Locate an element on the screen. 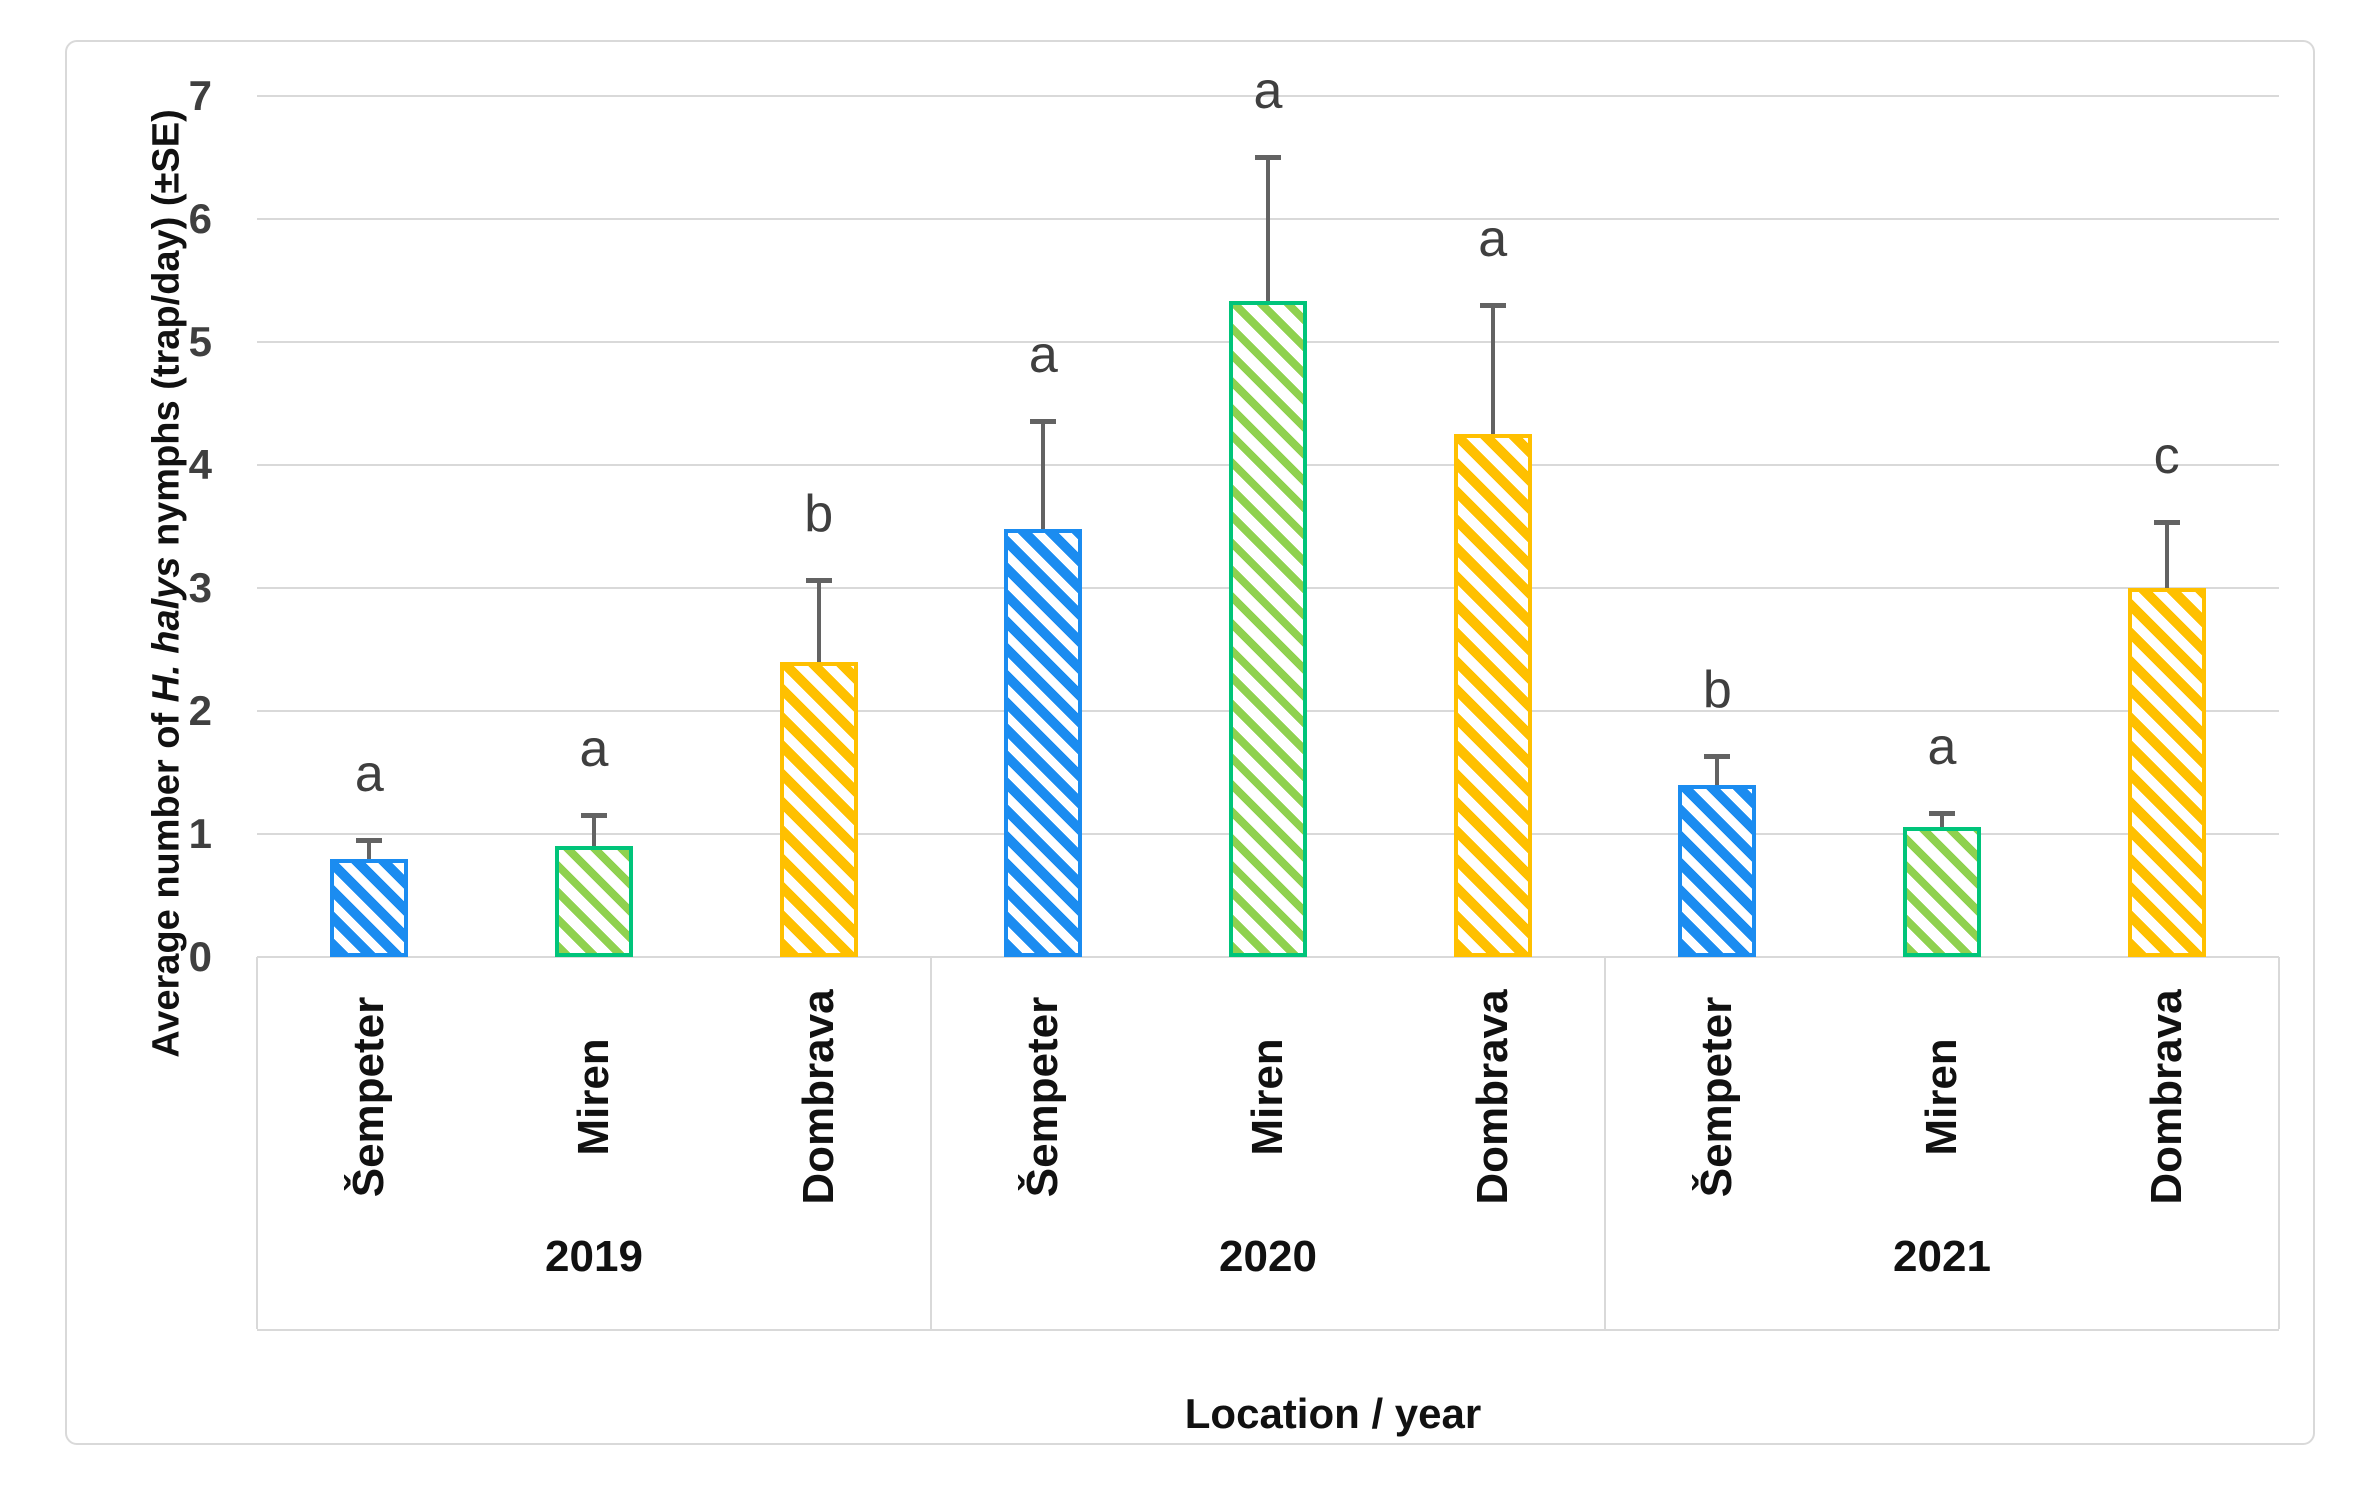 Image resolution: width=2361 pixels, height=1488 pixels. error-bar-cap-2020-Šempeter is located at coordinates (1043, 421).